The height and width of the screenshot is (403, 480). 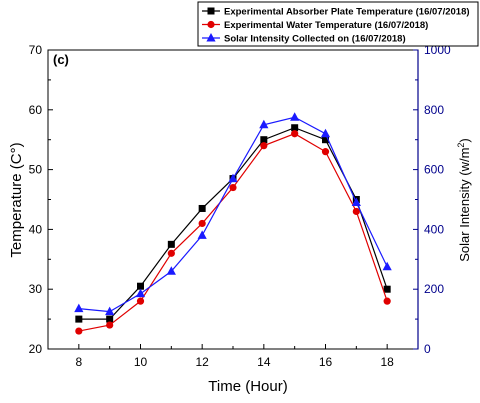 What do you see at coordinates (36, 229) in the screenshot?
I see `y-tick-label-left: 40` at bounding box center [36, 229].